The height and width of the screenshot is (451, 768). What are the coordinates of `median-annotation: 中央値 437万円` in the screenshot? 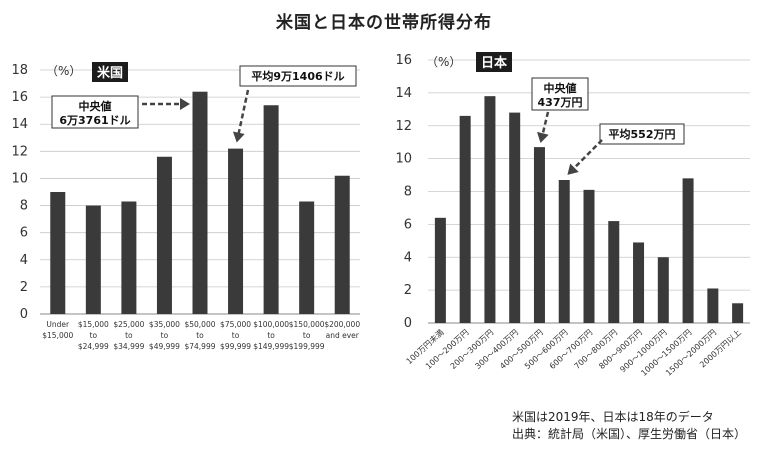 It's located at (560, 110).